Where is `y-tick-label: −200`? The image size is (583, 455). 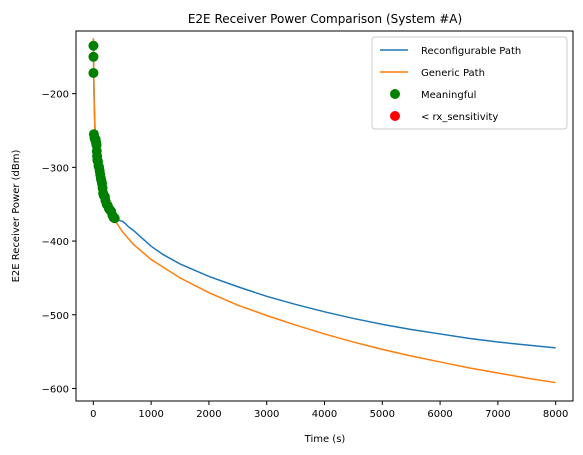
y-tick-label: −200 is located at coordinates (55, 95).